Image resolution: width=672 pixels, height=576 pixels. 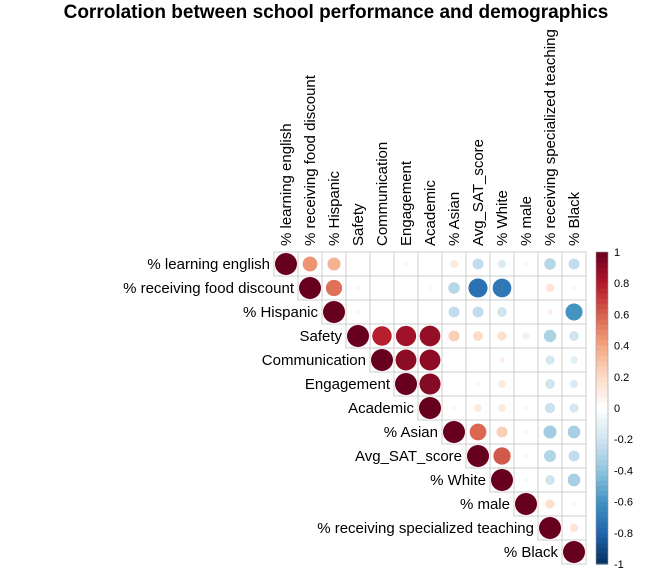 I want to click on column-label: Engagement, so click(x=406, y=203).